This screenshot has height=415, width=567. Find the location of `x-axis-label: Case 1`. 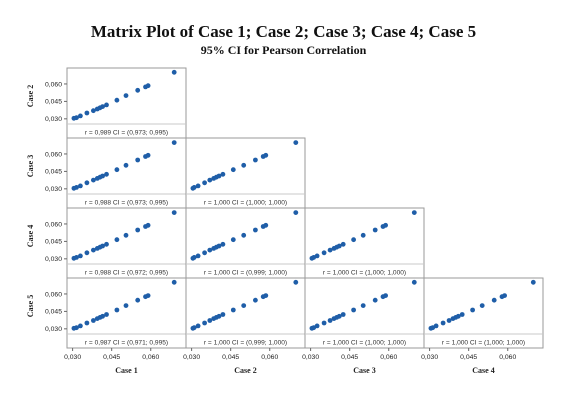

x-axis-label: Case 1 is located at coordinates (126, 370).